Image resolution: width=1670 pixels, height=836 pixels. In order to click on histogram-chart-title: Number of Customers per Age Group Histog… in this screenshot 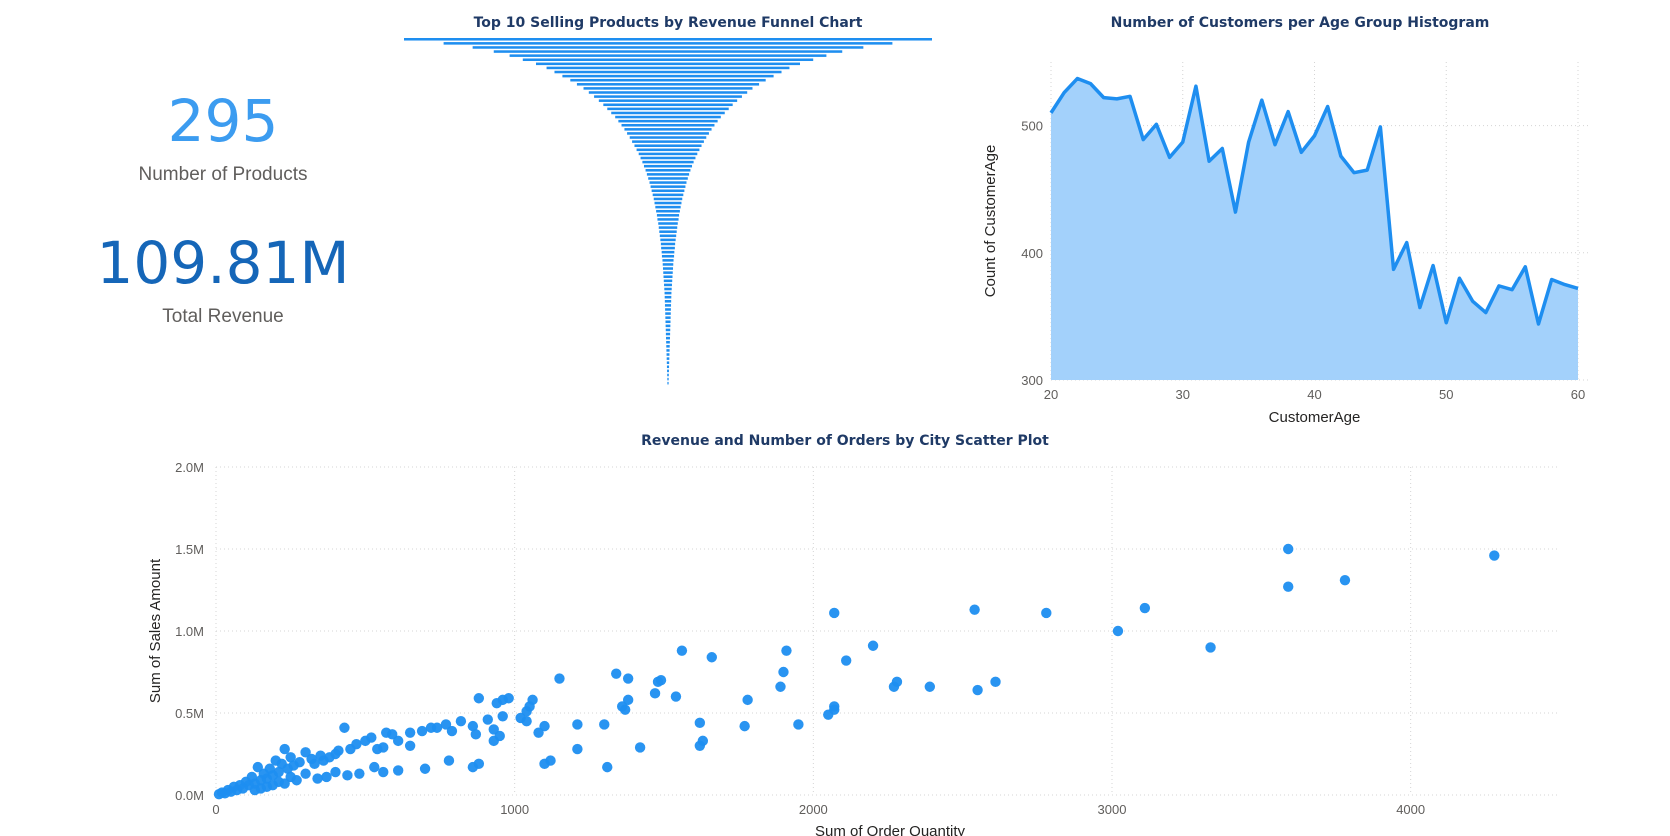, I will do `click(1300, 23)`.